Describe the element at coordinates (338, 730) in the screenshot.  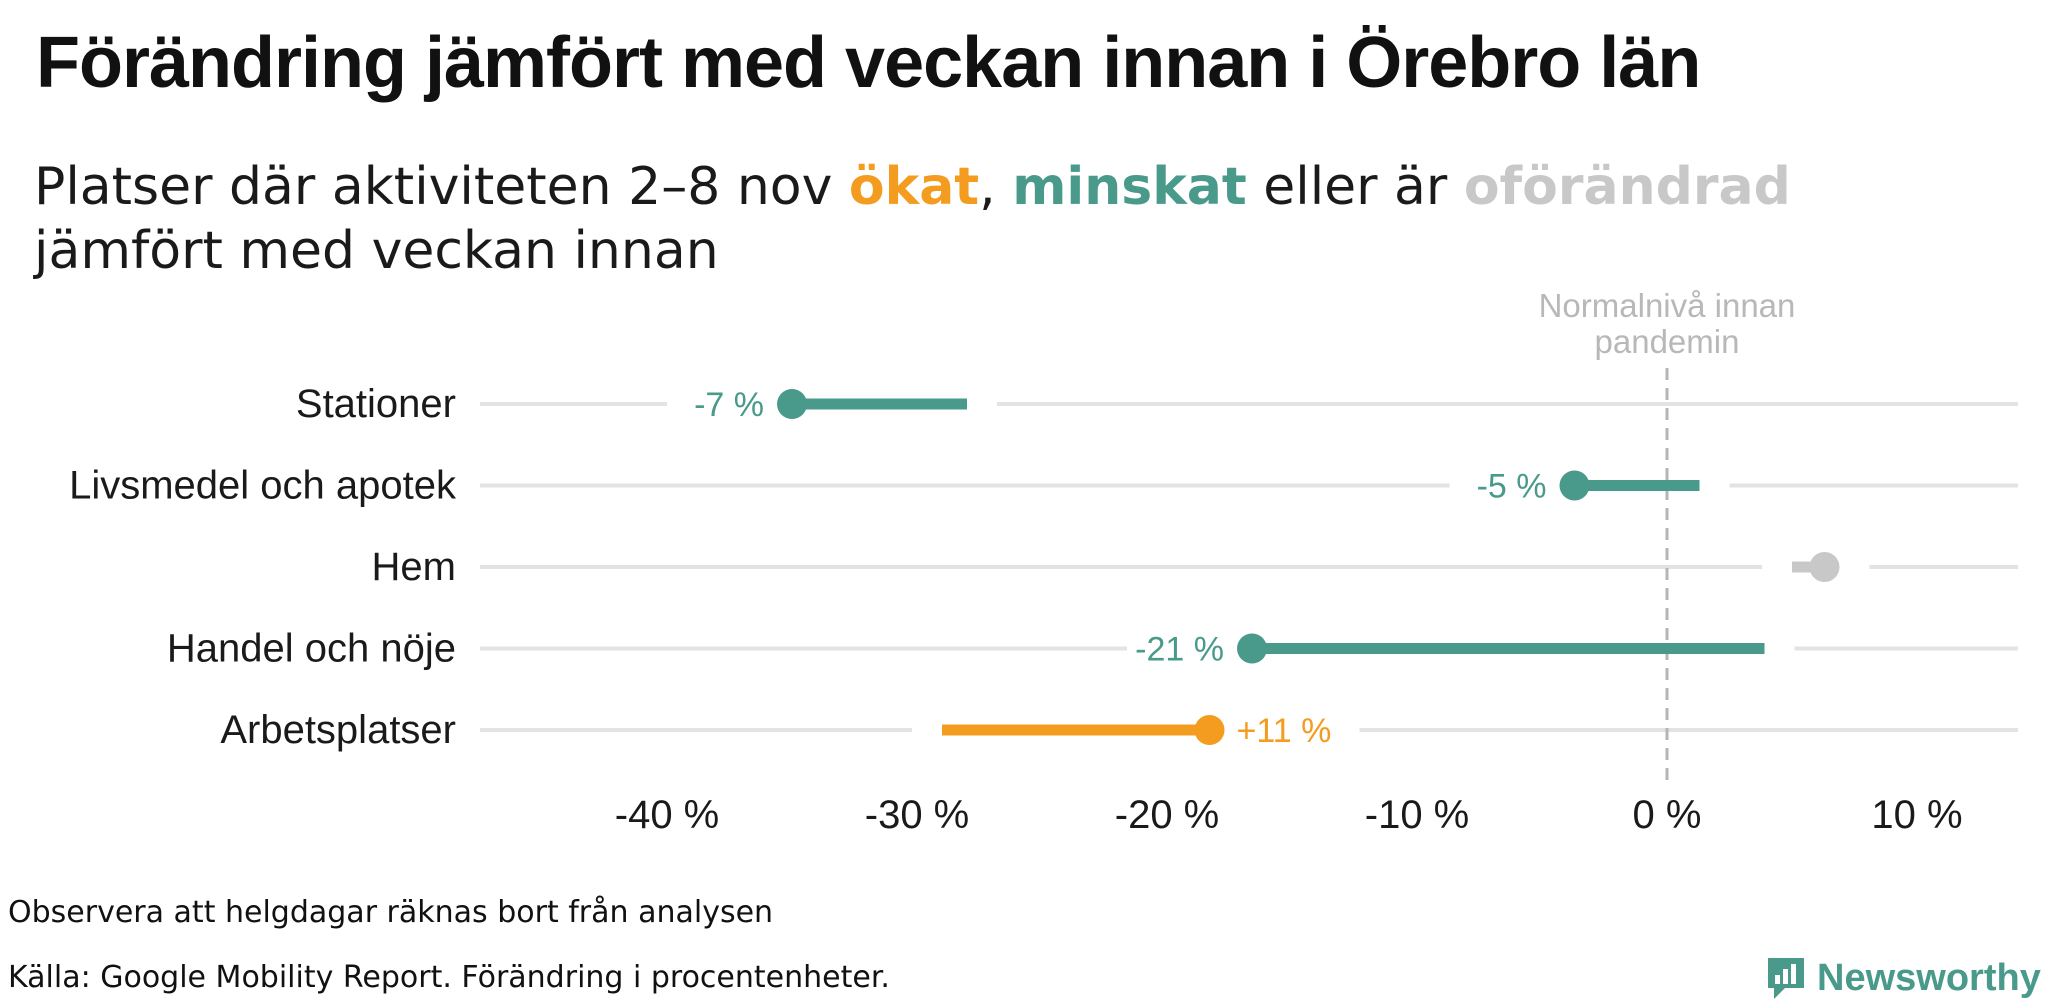
I see `category-label: Arbetsplatser` at that location.